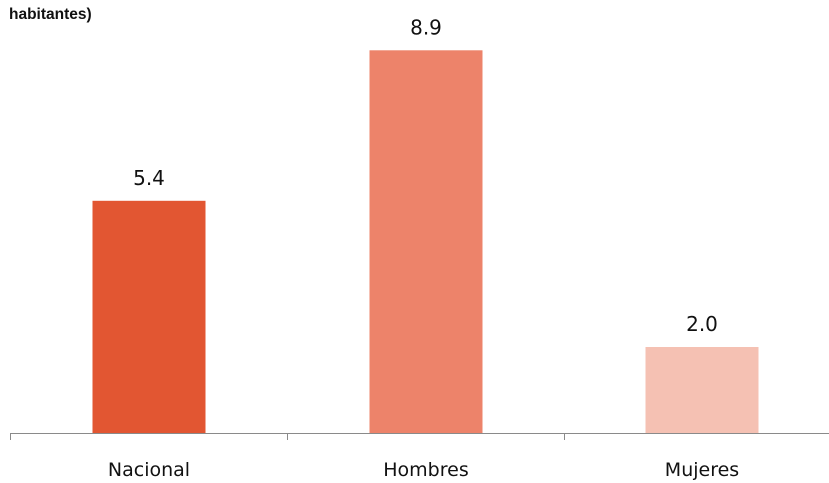  Describe the element at coordinates (149, 178) in the screenshot. I see `value-label-nacional: 5.4` at that location.